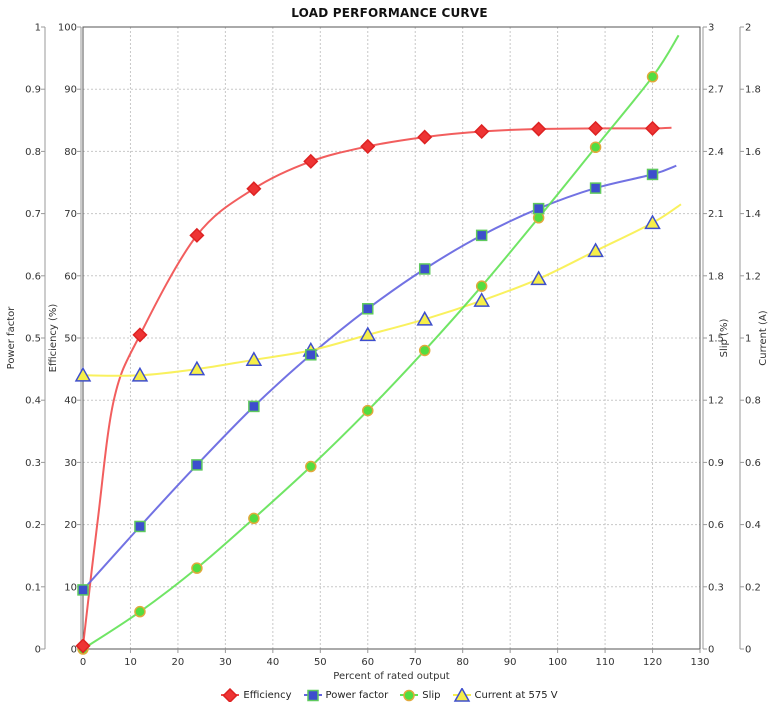 The image size is (779, 718). What do you see at coordinates (312, 695) in the screenshot?
I see `power-factor-square-legend-icon` at bounding box center [312, 695].